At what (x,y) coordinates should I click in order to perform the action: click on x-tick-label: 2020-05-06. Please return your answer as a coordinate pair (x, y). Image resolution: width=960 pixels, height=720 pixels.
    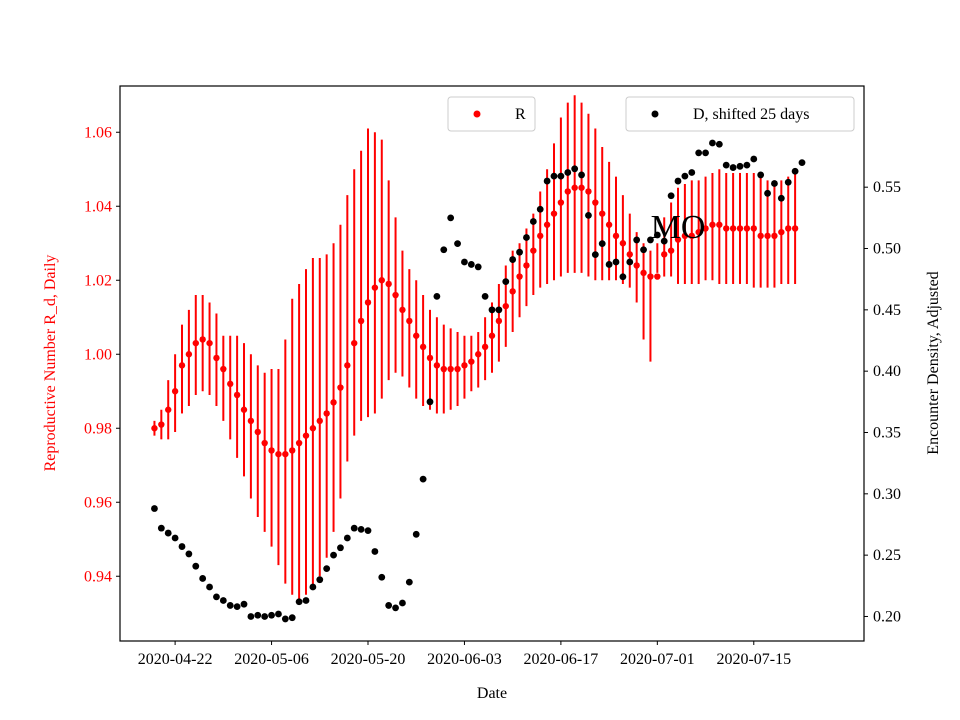
    Looking at the image, I should click on (271, 659).